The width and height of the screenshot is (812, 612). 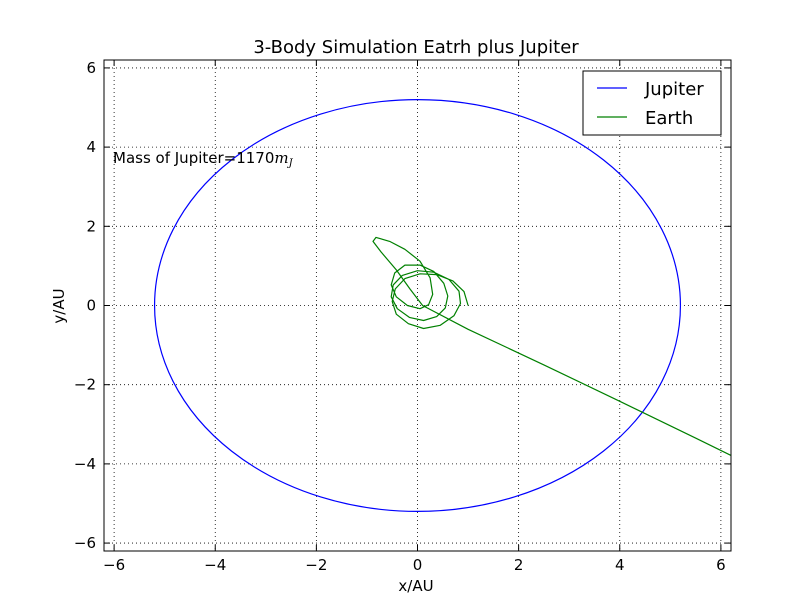 What do you see at coordinates (114, 565) in the screenshot?
I see `x-tick-label: −6` at bounding box center [114, 565].